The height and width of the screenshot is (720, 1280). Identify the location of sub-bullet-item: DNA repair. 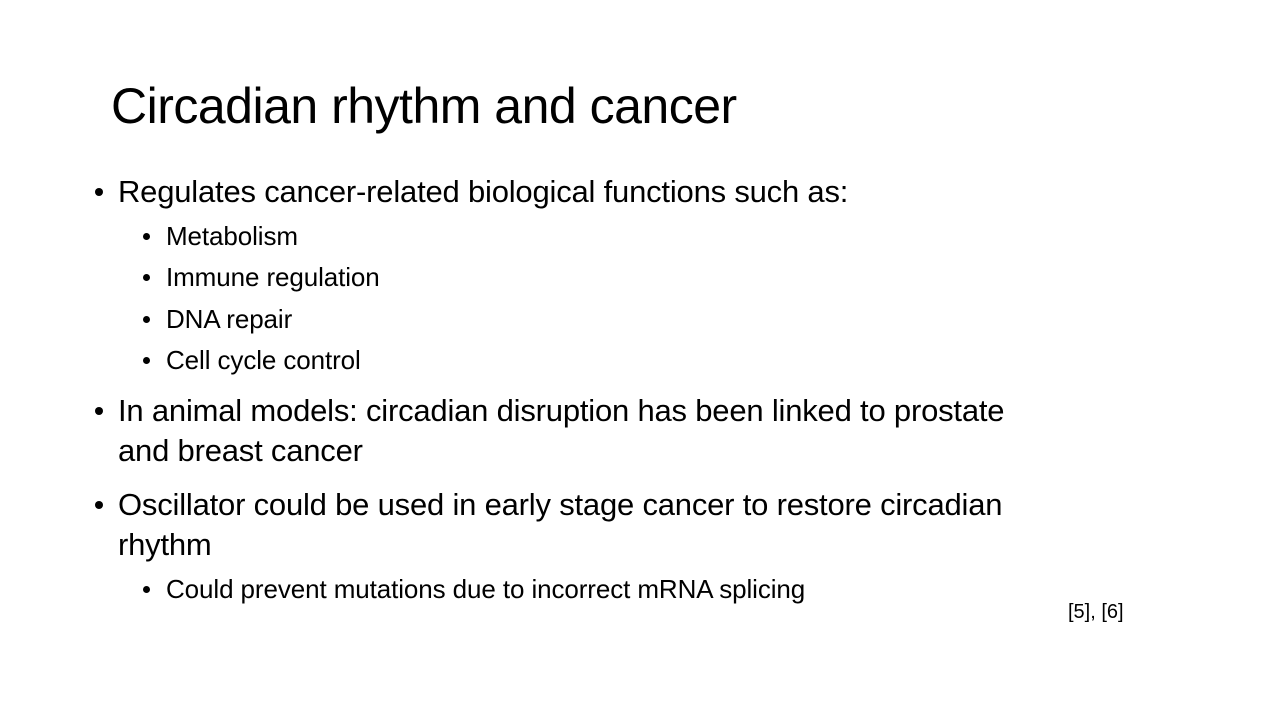
(218, 319).